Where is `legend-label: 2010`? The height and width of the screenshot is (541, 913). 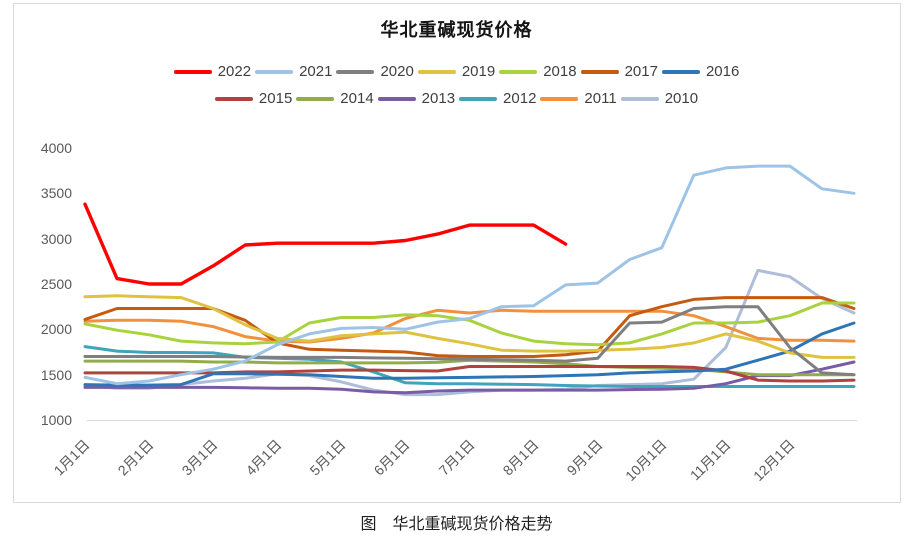
legend-label: 2010 is located at coordinates (681, 98).